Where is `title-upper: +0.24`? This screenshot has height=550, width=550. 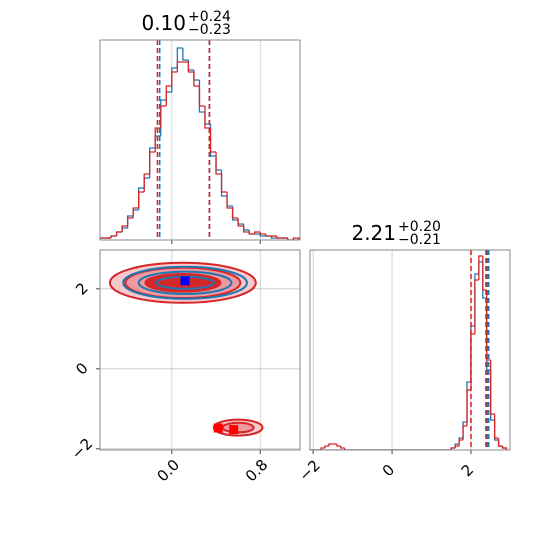
title-upper: +0.24 is located at coordinates (209, 17).